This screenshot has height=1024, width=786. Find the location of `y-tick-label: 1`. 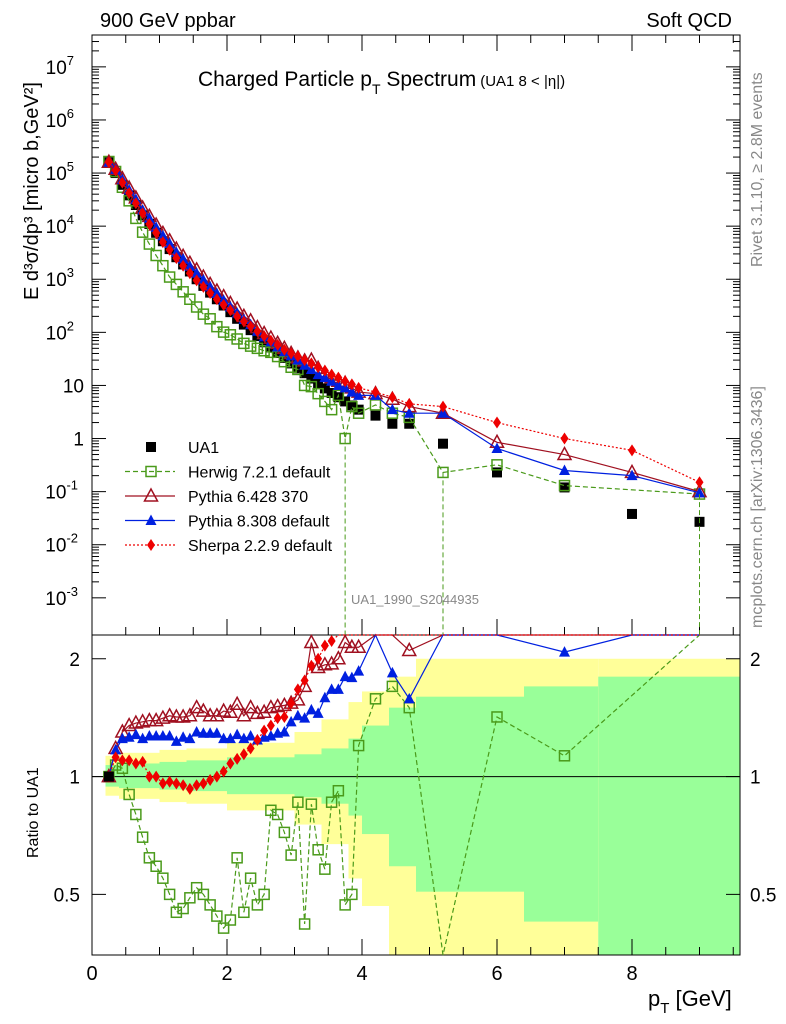

y-tick-label: 1 is located at coordinates (78, 440).